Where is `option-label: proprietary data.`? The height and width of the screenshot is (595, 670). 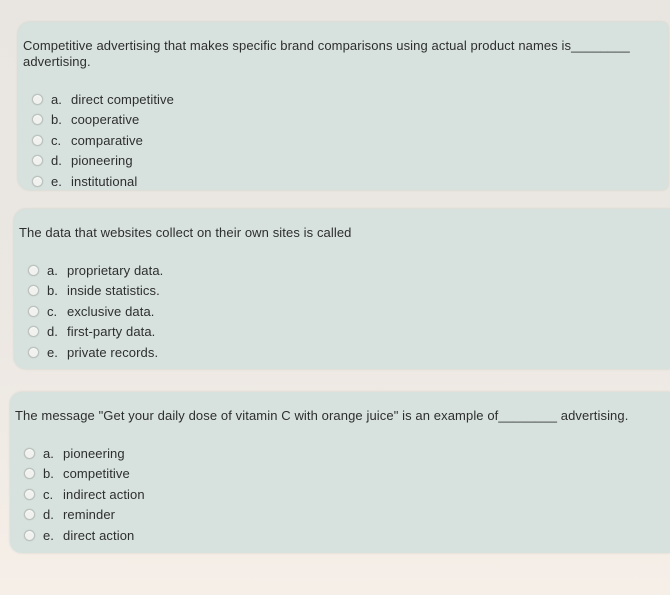
option-label: proprietary data. is located at coordinates (115, 270).